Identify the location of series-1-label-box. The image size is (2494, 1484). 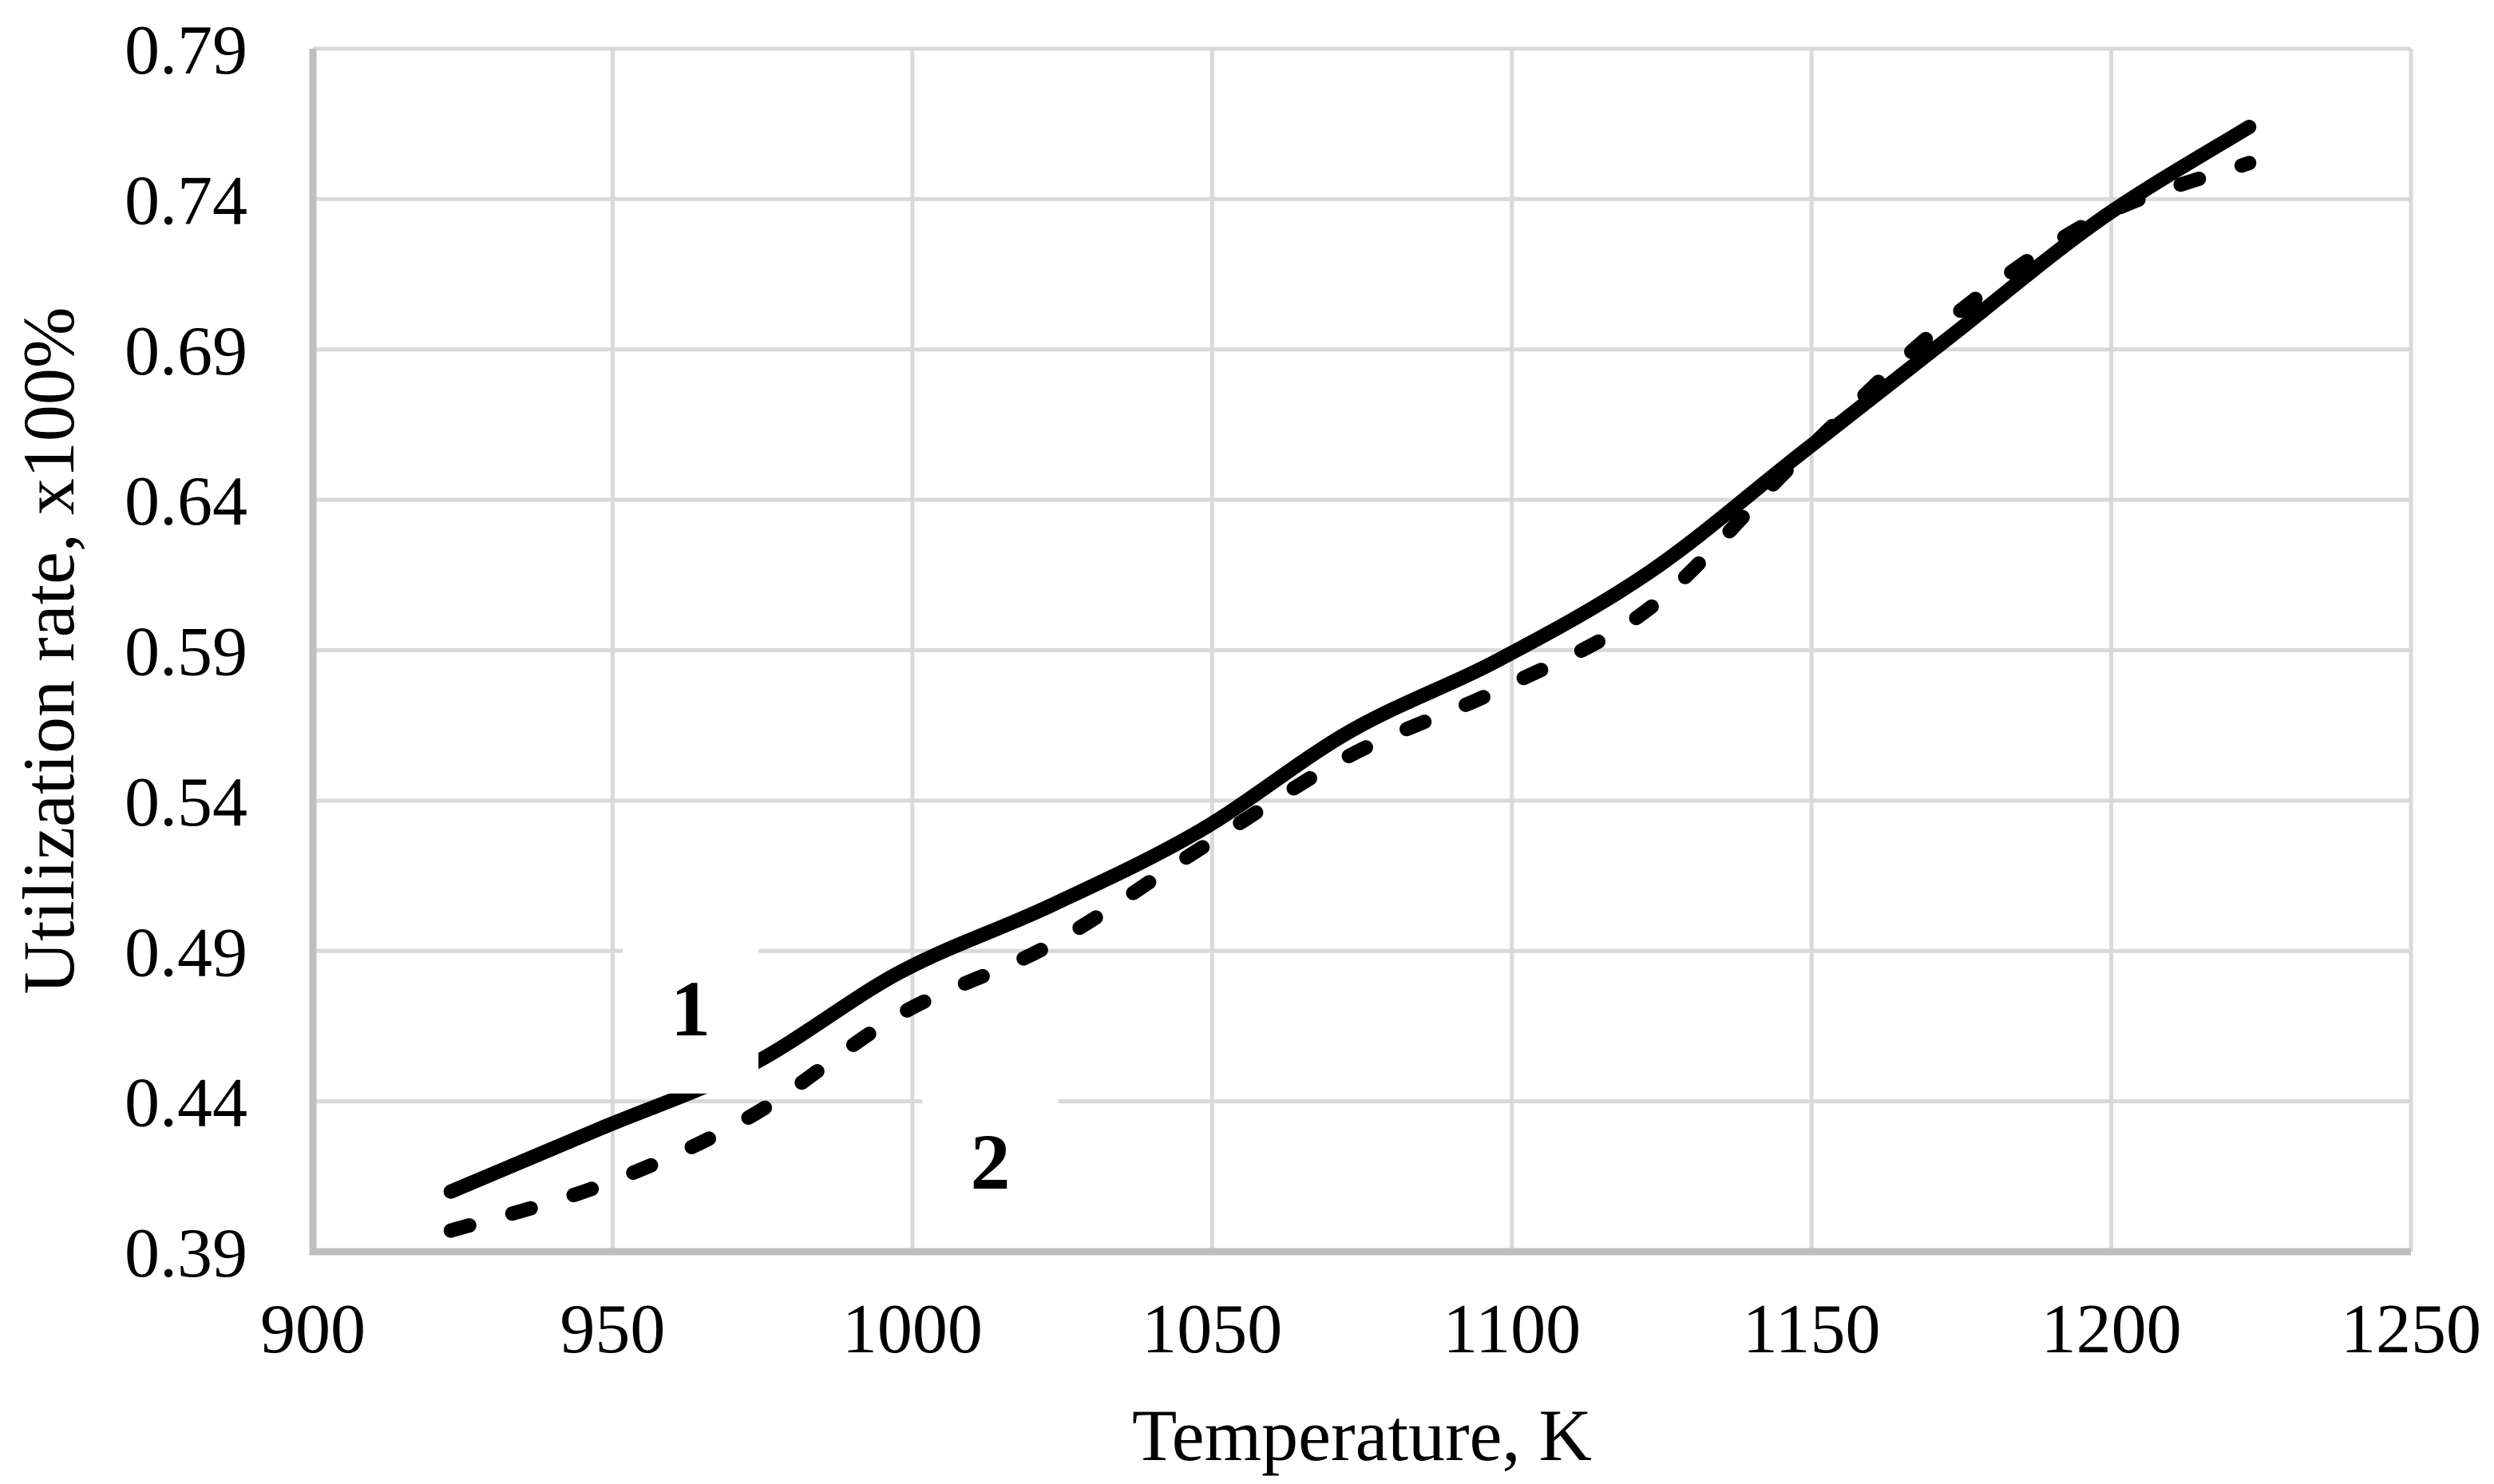
(691, 1008).